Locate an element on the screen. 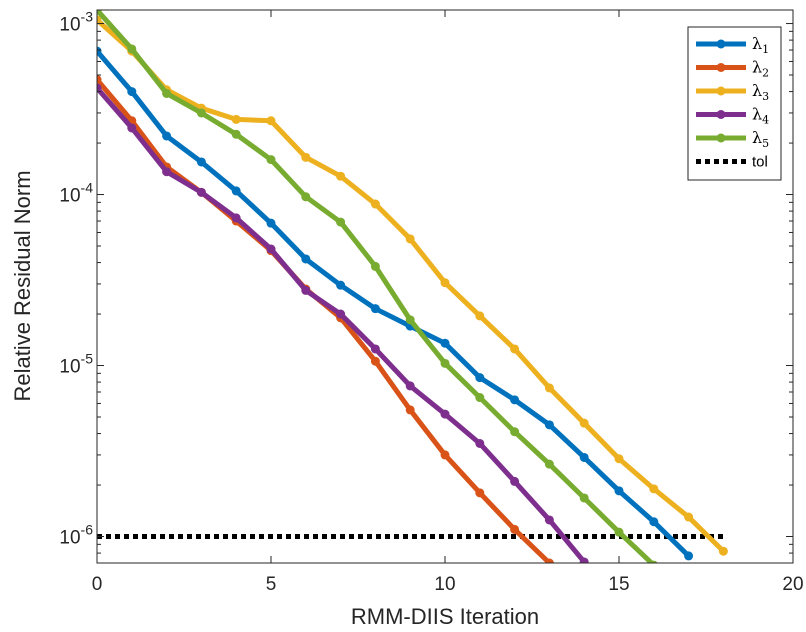 This screenshot has width=806, height=632. y-tick-label: 10⁻⁶ is located at coordinates (76, 535).